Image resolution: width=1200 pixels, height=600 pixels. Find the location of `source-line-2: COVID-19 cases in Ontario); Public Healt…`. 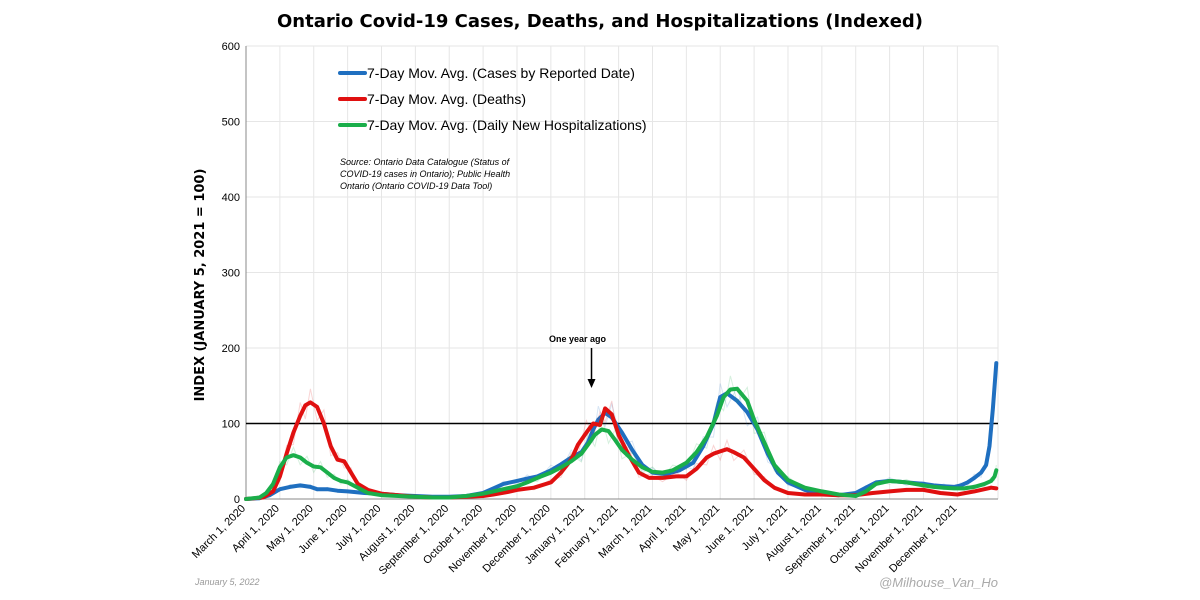

source-line-2: COVID-19 cases in Ontario); Public Healt… is located at coordinates (425, 174).